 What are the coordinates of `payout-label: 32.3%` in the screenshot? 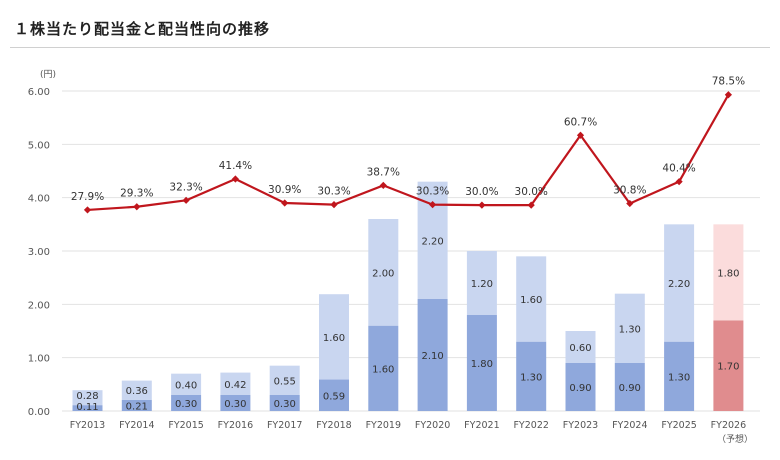 It's located at (185, 187).